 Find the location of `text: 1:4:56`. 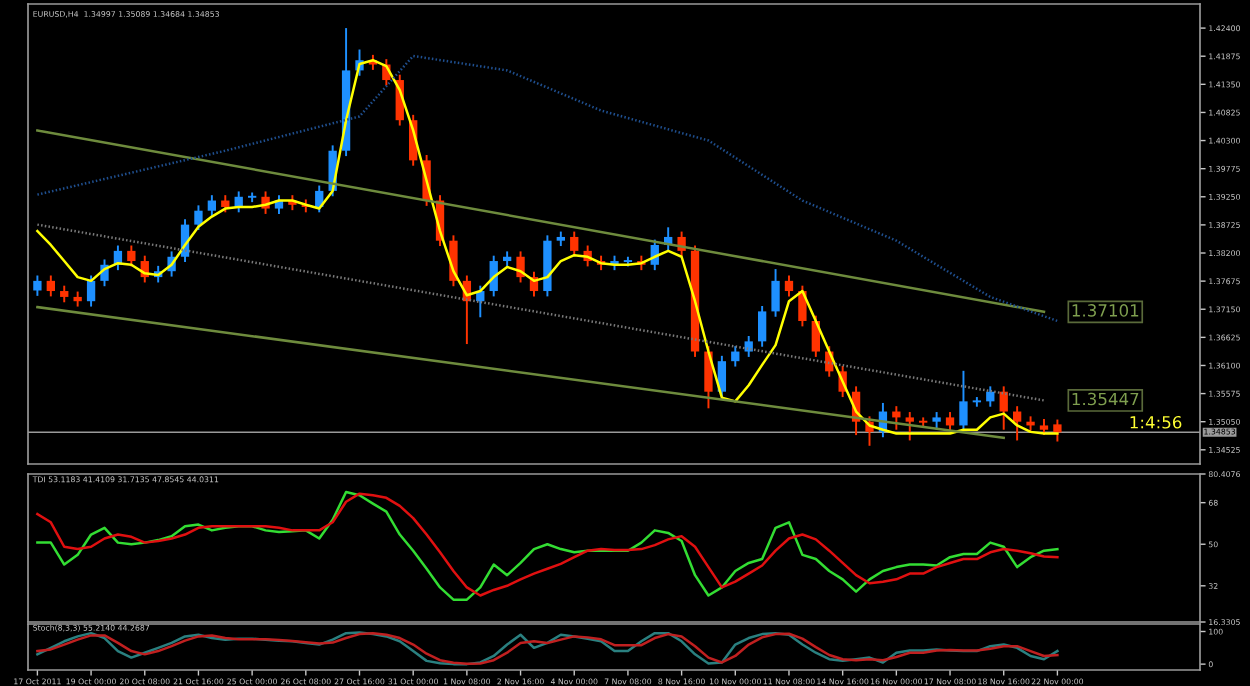

text: 1:4:56 is located at coordinates (1156, 422).